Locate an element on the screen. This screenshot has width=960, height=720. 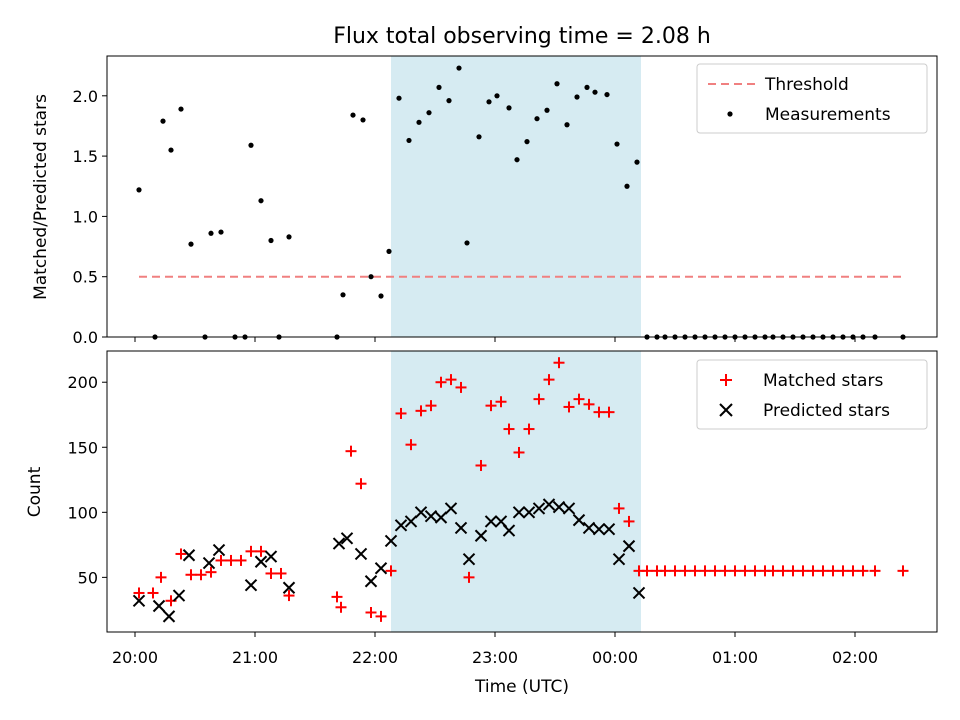
legend-matched-swatch is located at coordinates (726, 380).